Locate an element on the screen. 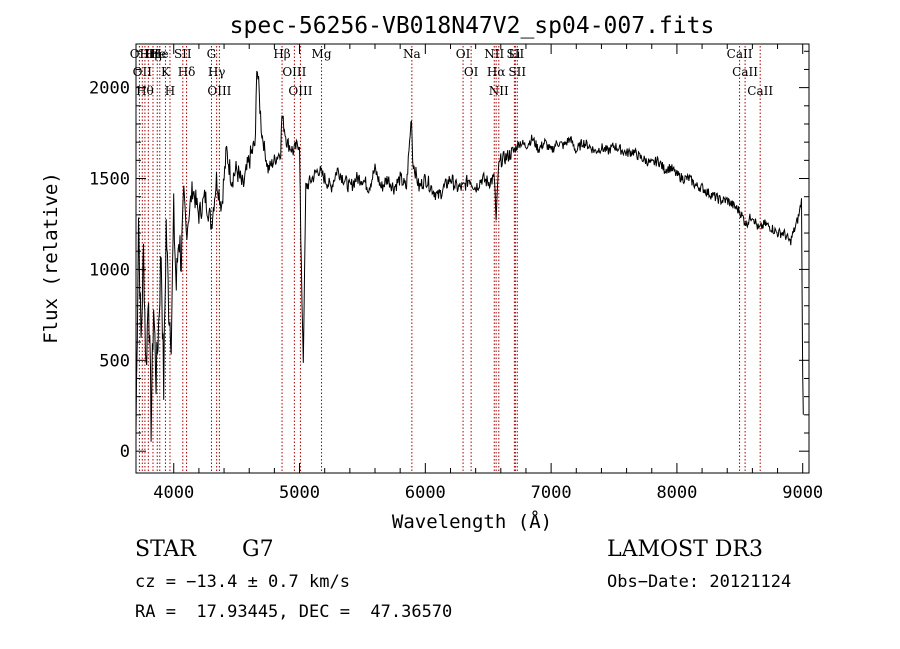  y-tick-label: 1500 is located at coordinates (109, 180).